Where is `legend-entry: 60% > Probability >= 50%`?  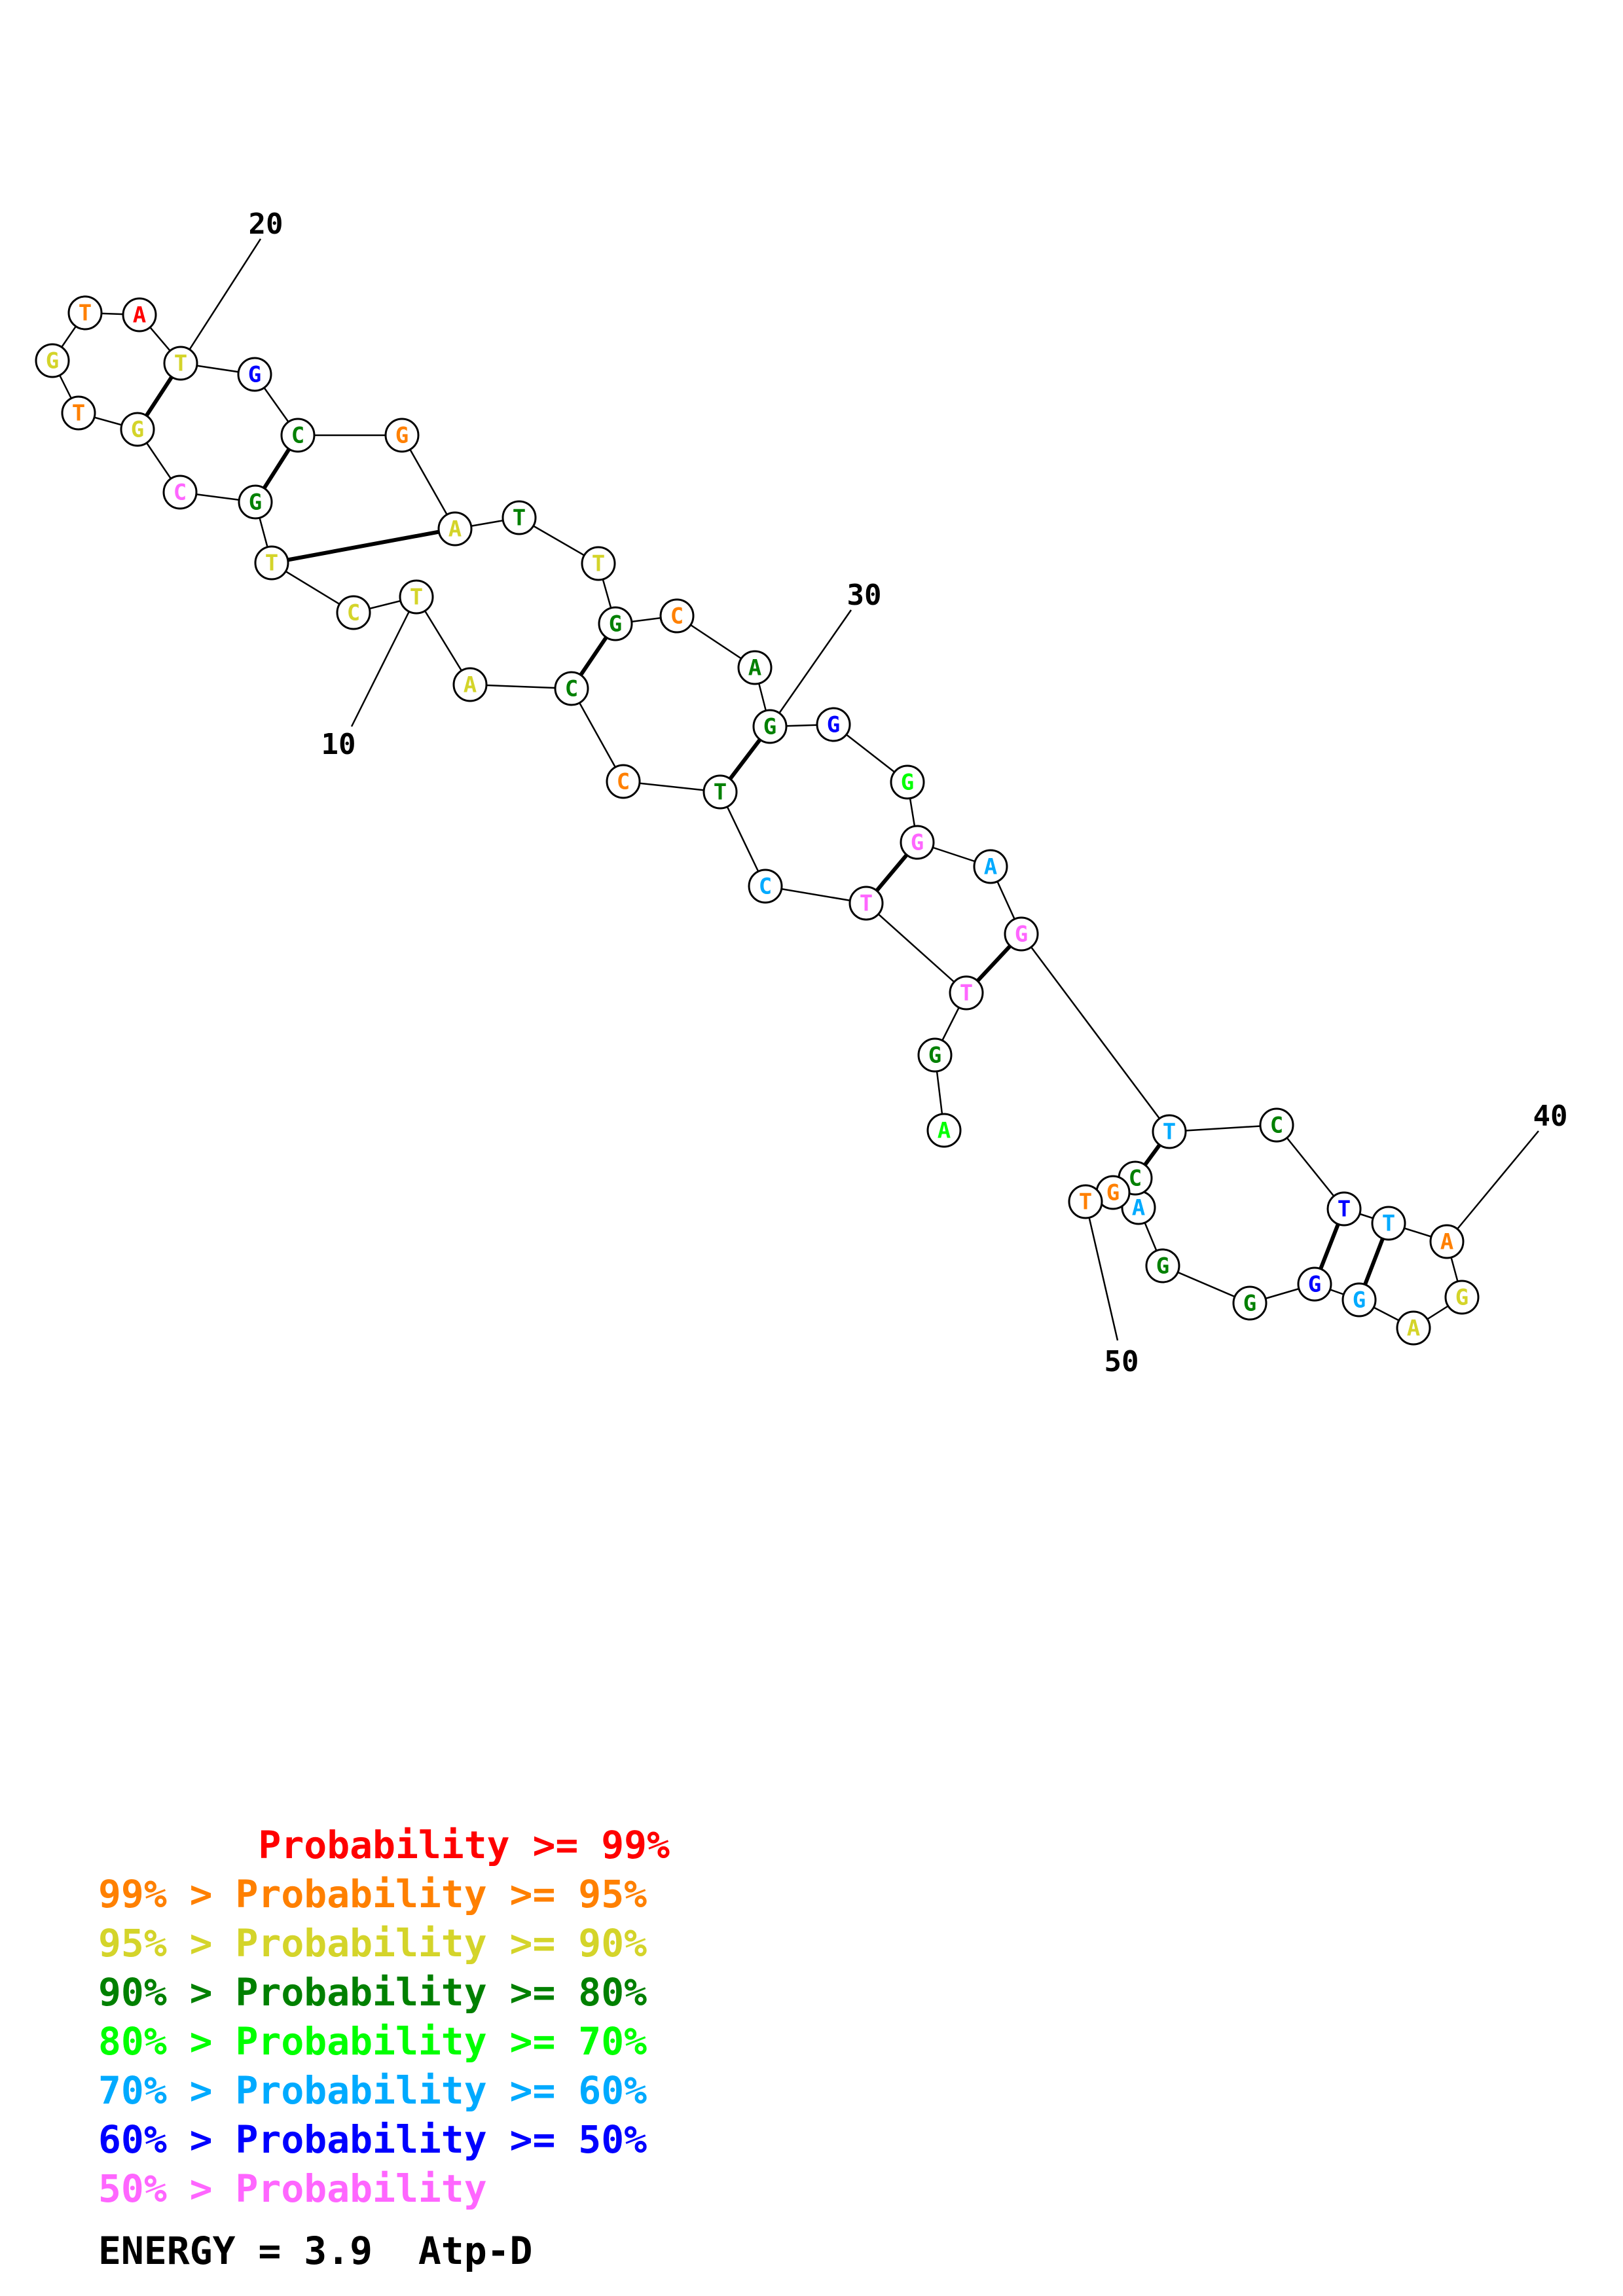
legend-entry: 60% > Probability >= 50% is located at coordinates (372, 2139).